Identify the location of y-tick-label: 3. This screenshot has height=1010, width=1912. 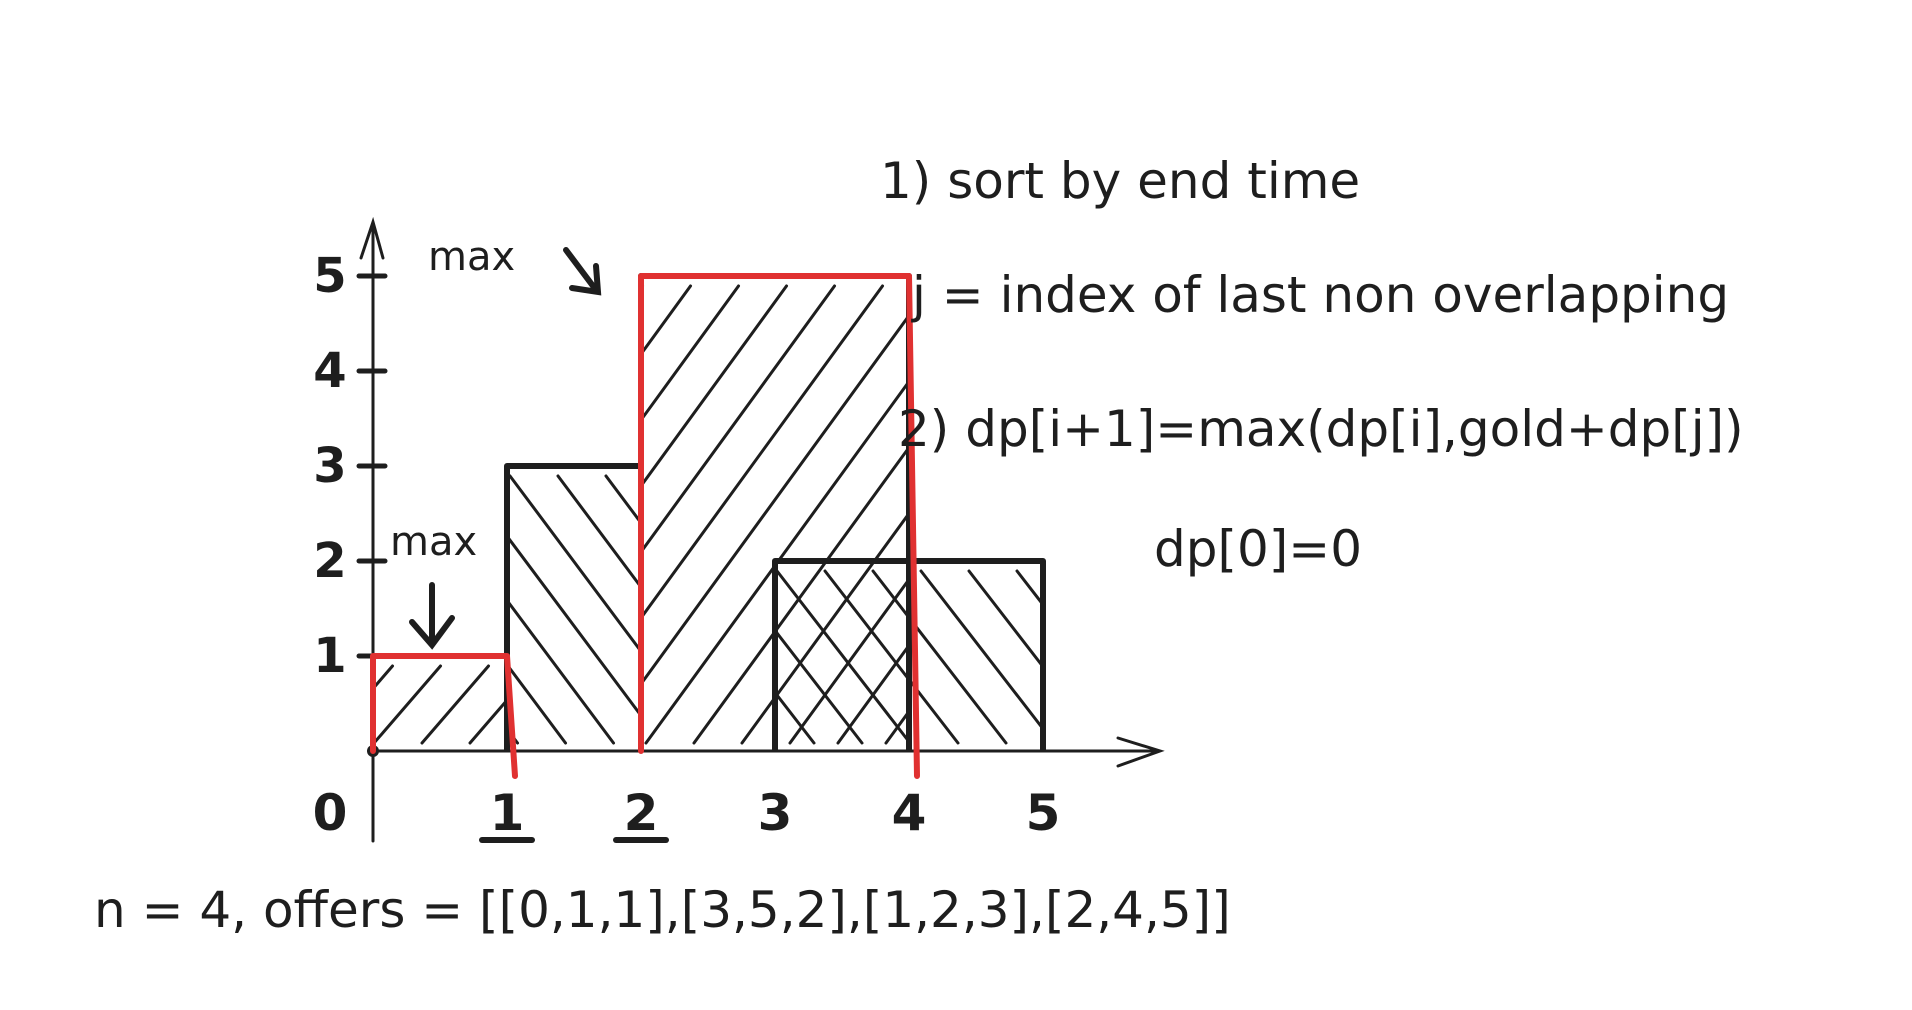
(329, 466).